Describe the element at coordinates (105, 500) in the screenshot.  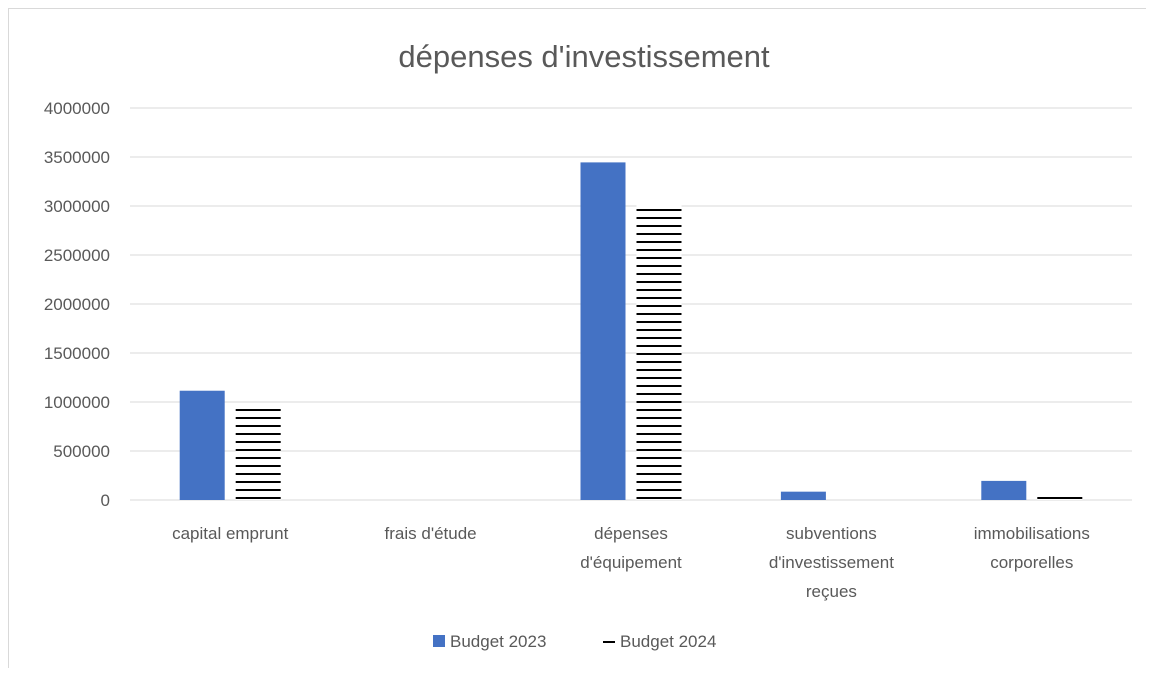
I see `y-tick-label: 0` at that location.